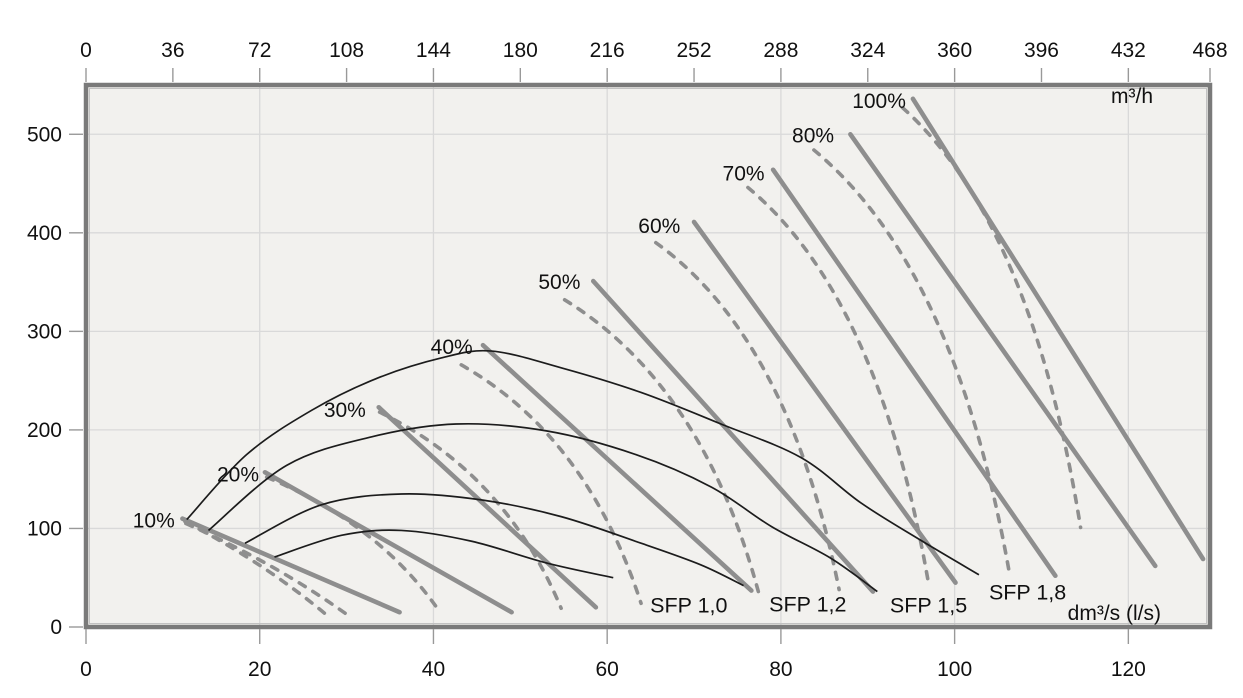 The width and height of the screenshot is (1243, 698). Describe the element at coordinates (744, 174) in the screenshot. I see `fan-speed-curve-label: 70%` at that location.